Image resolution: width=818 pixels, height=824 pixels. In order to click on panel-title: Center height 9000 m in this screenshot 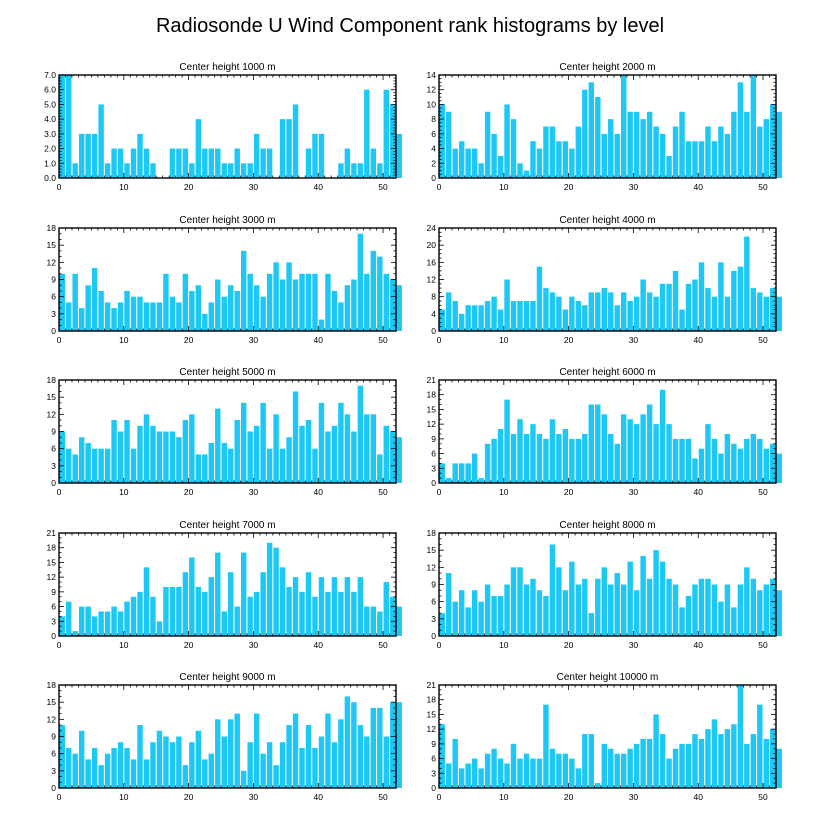, I will do `click(227, 677)`.